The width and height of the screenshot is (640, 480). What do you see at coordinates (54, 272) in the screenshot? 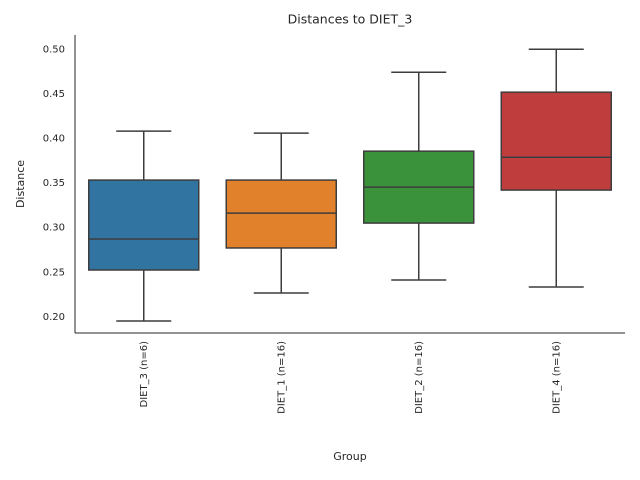
I see `y-tick-label: 0.25` at bounding box center [54, 272].